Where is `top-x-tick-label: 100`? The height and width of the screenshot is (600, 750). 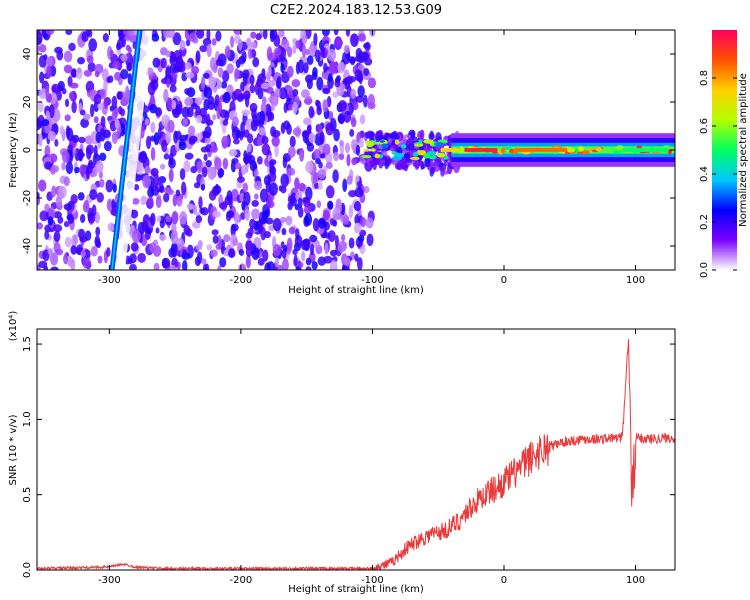
top-x-tick-label: 100 is located at coordinates (635, 280).